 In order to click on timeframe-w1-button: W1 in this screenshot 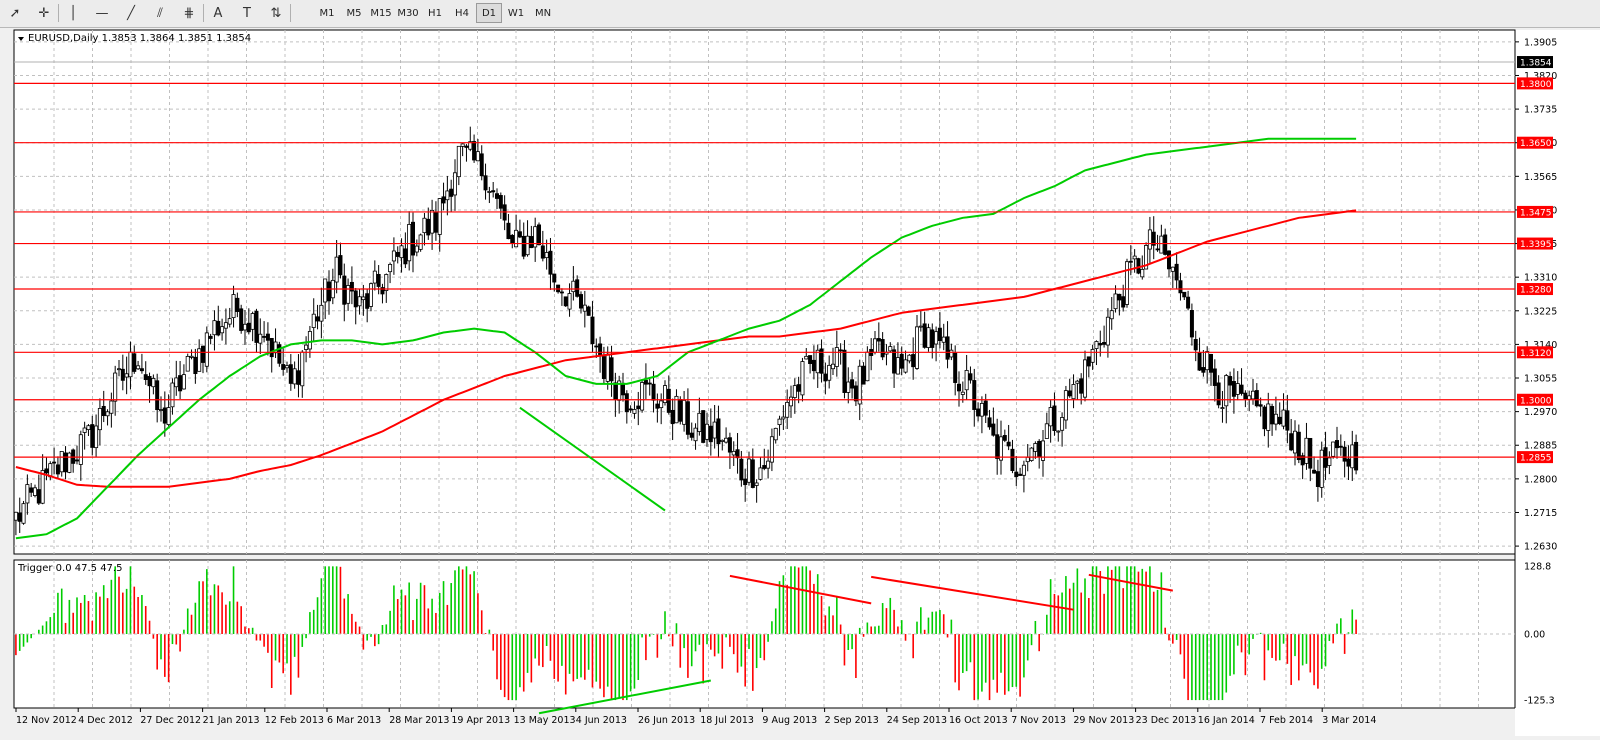, I will do `click(516, 13)`.